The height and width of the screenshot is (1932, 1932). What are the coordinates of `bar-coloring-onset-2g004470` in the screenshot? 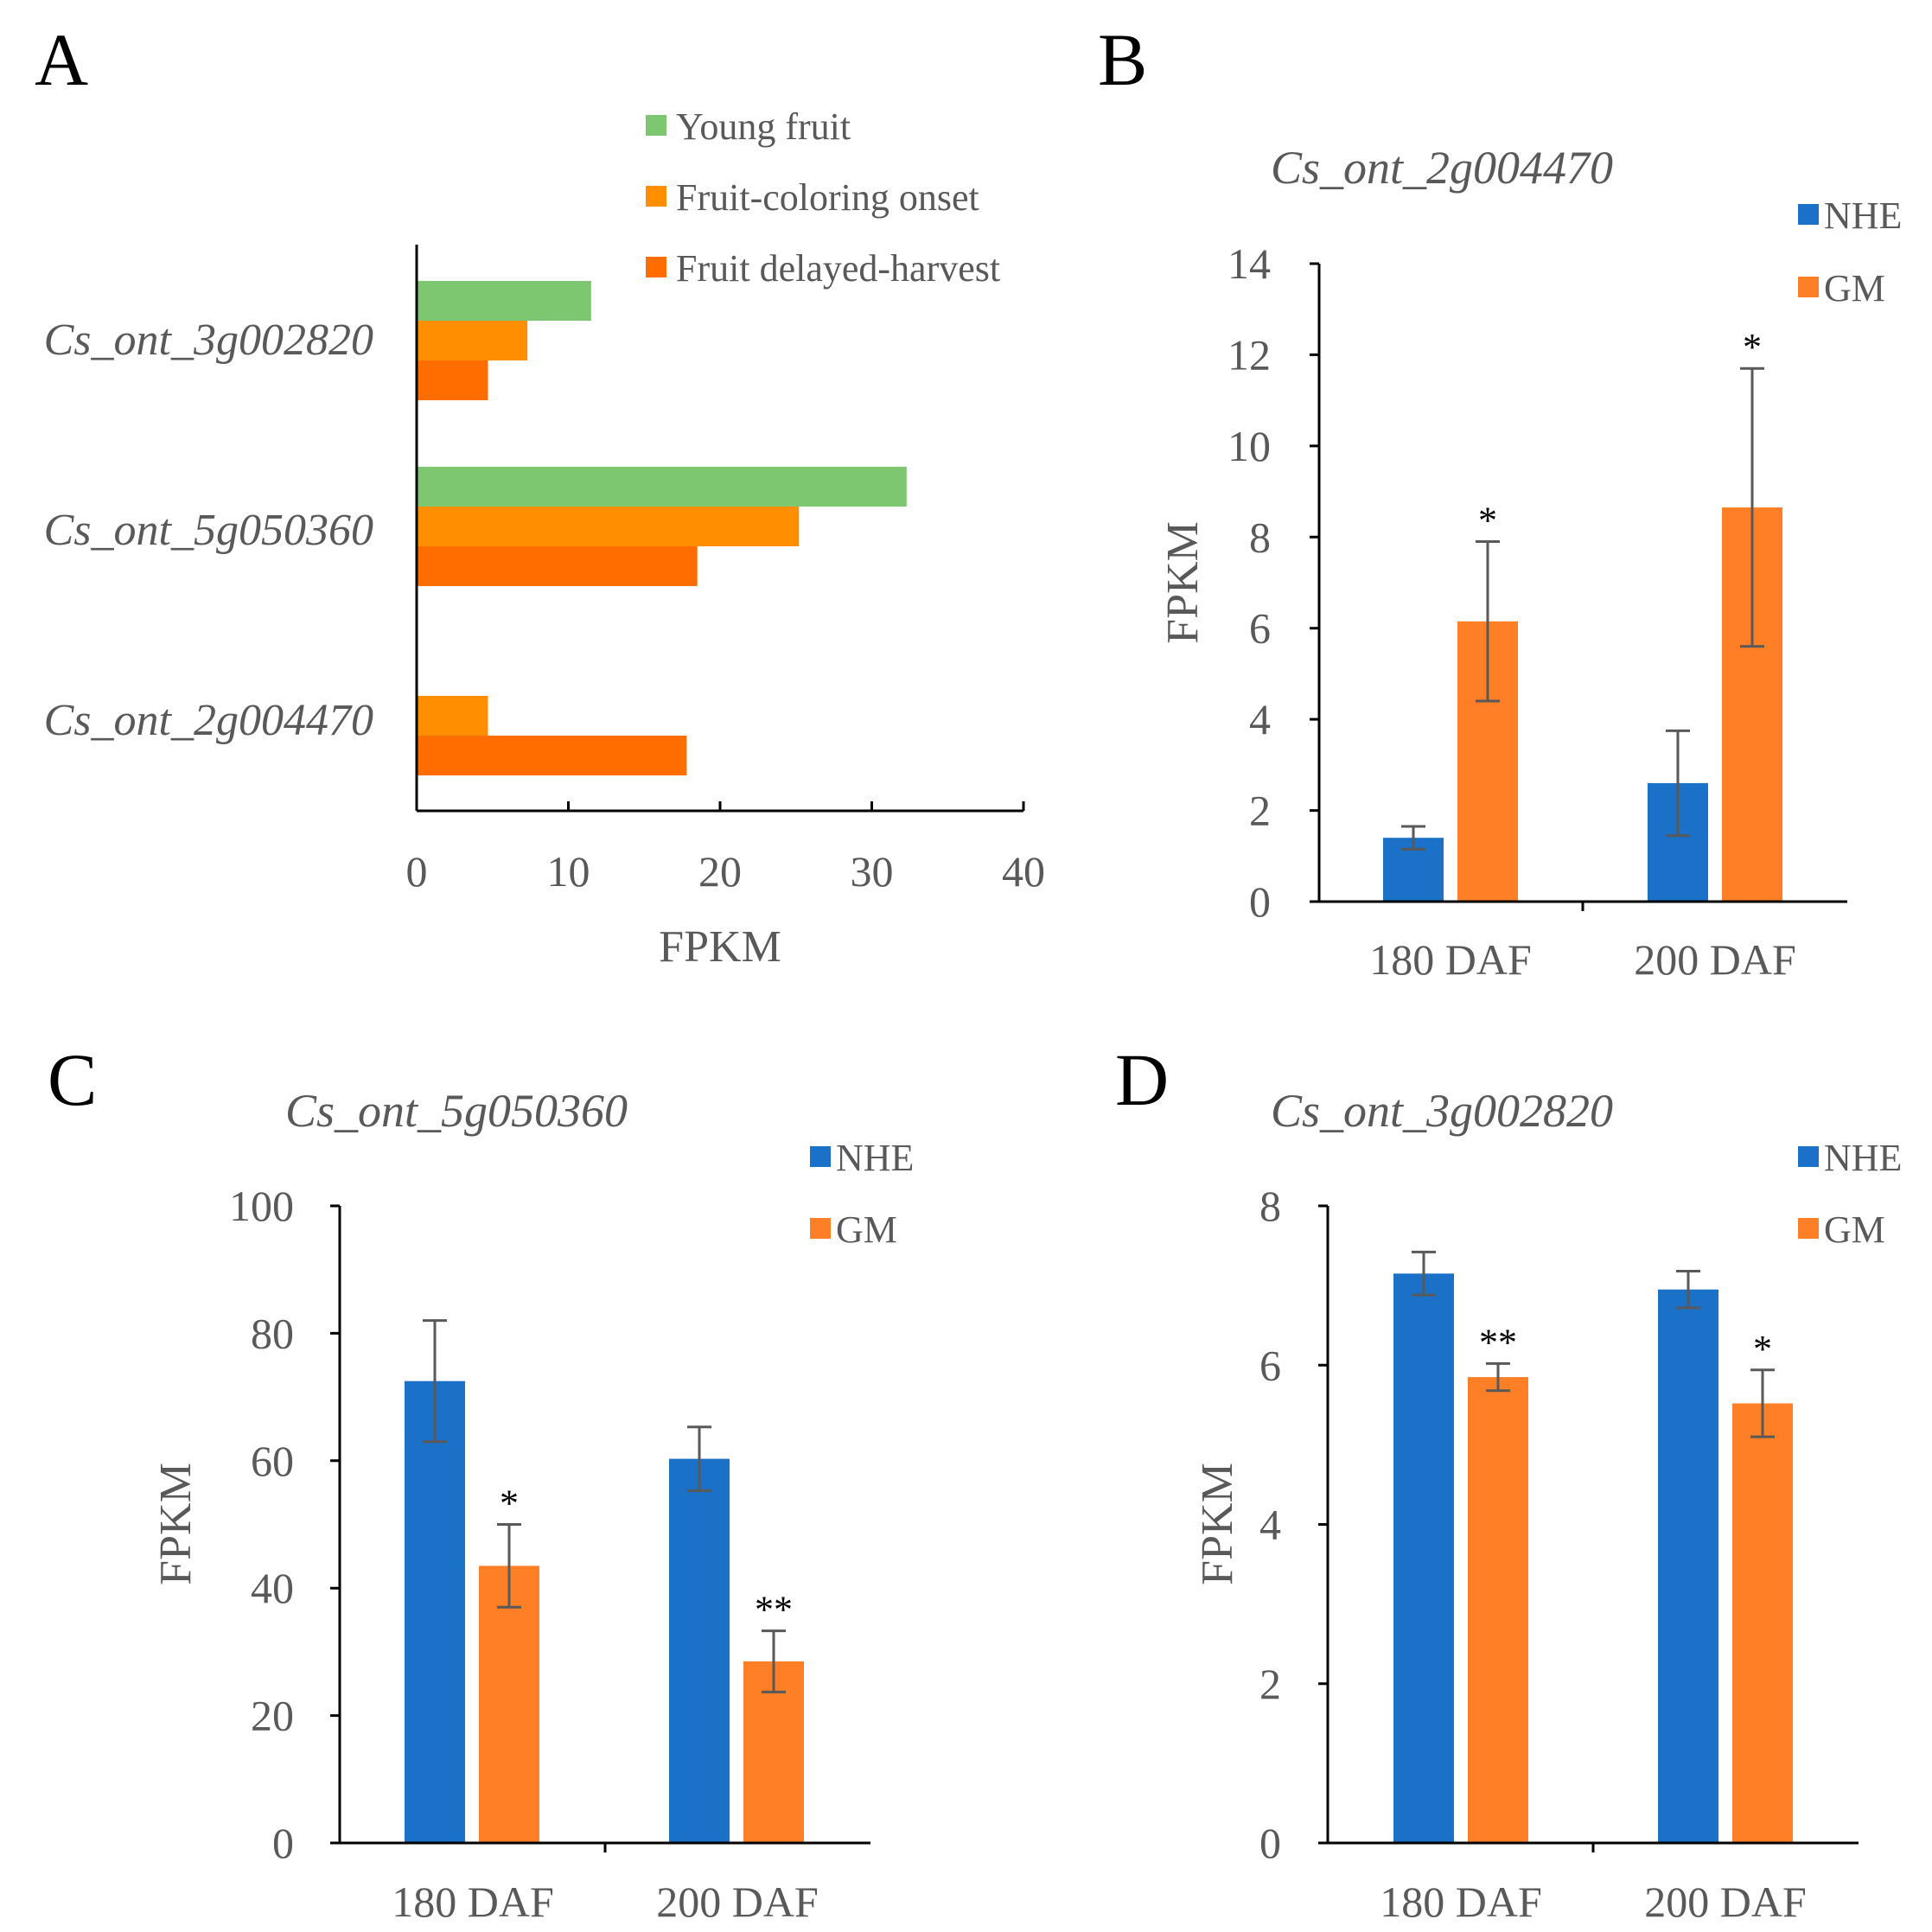 It's located at (452, 716).